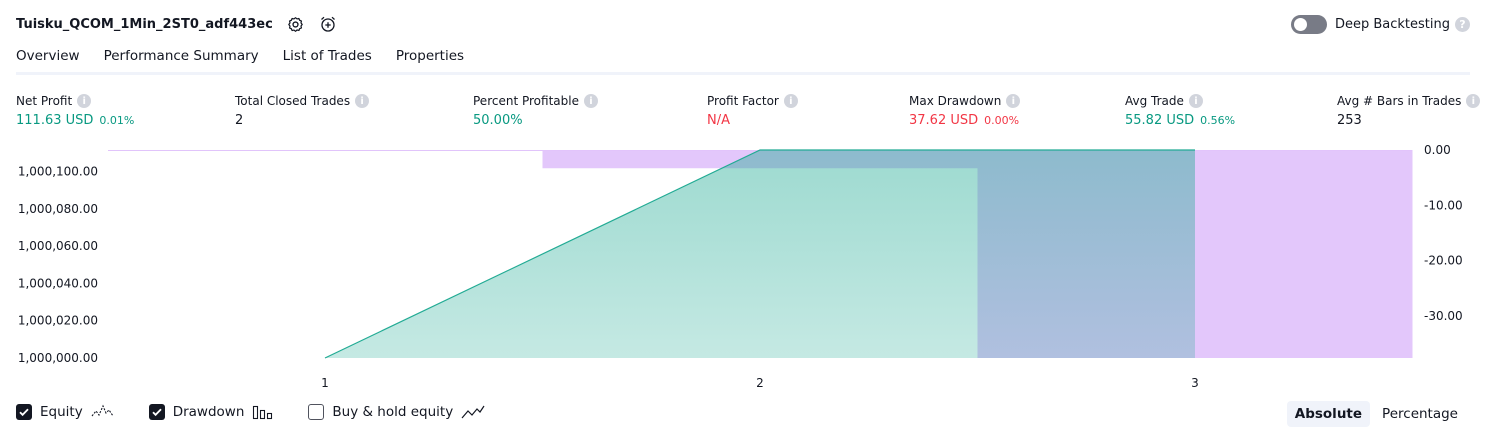 The image size is (1486, 438). Describe the element at coordinates (327, 56) in the screenshot. I see `tab-list-of-trades: List of Trades` at that location.